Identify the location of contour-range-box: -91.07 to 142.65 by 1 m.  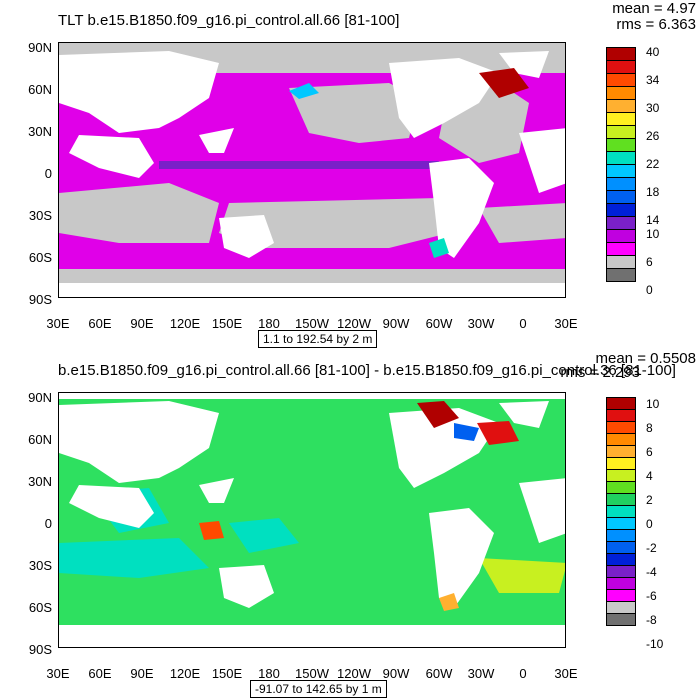
(318, 689).